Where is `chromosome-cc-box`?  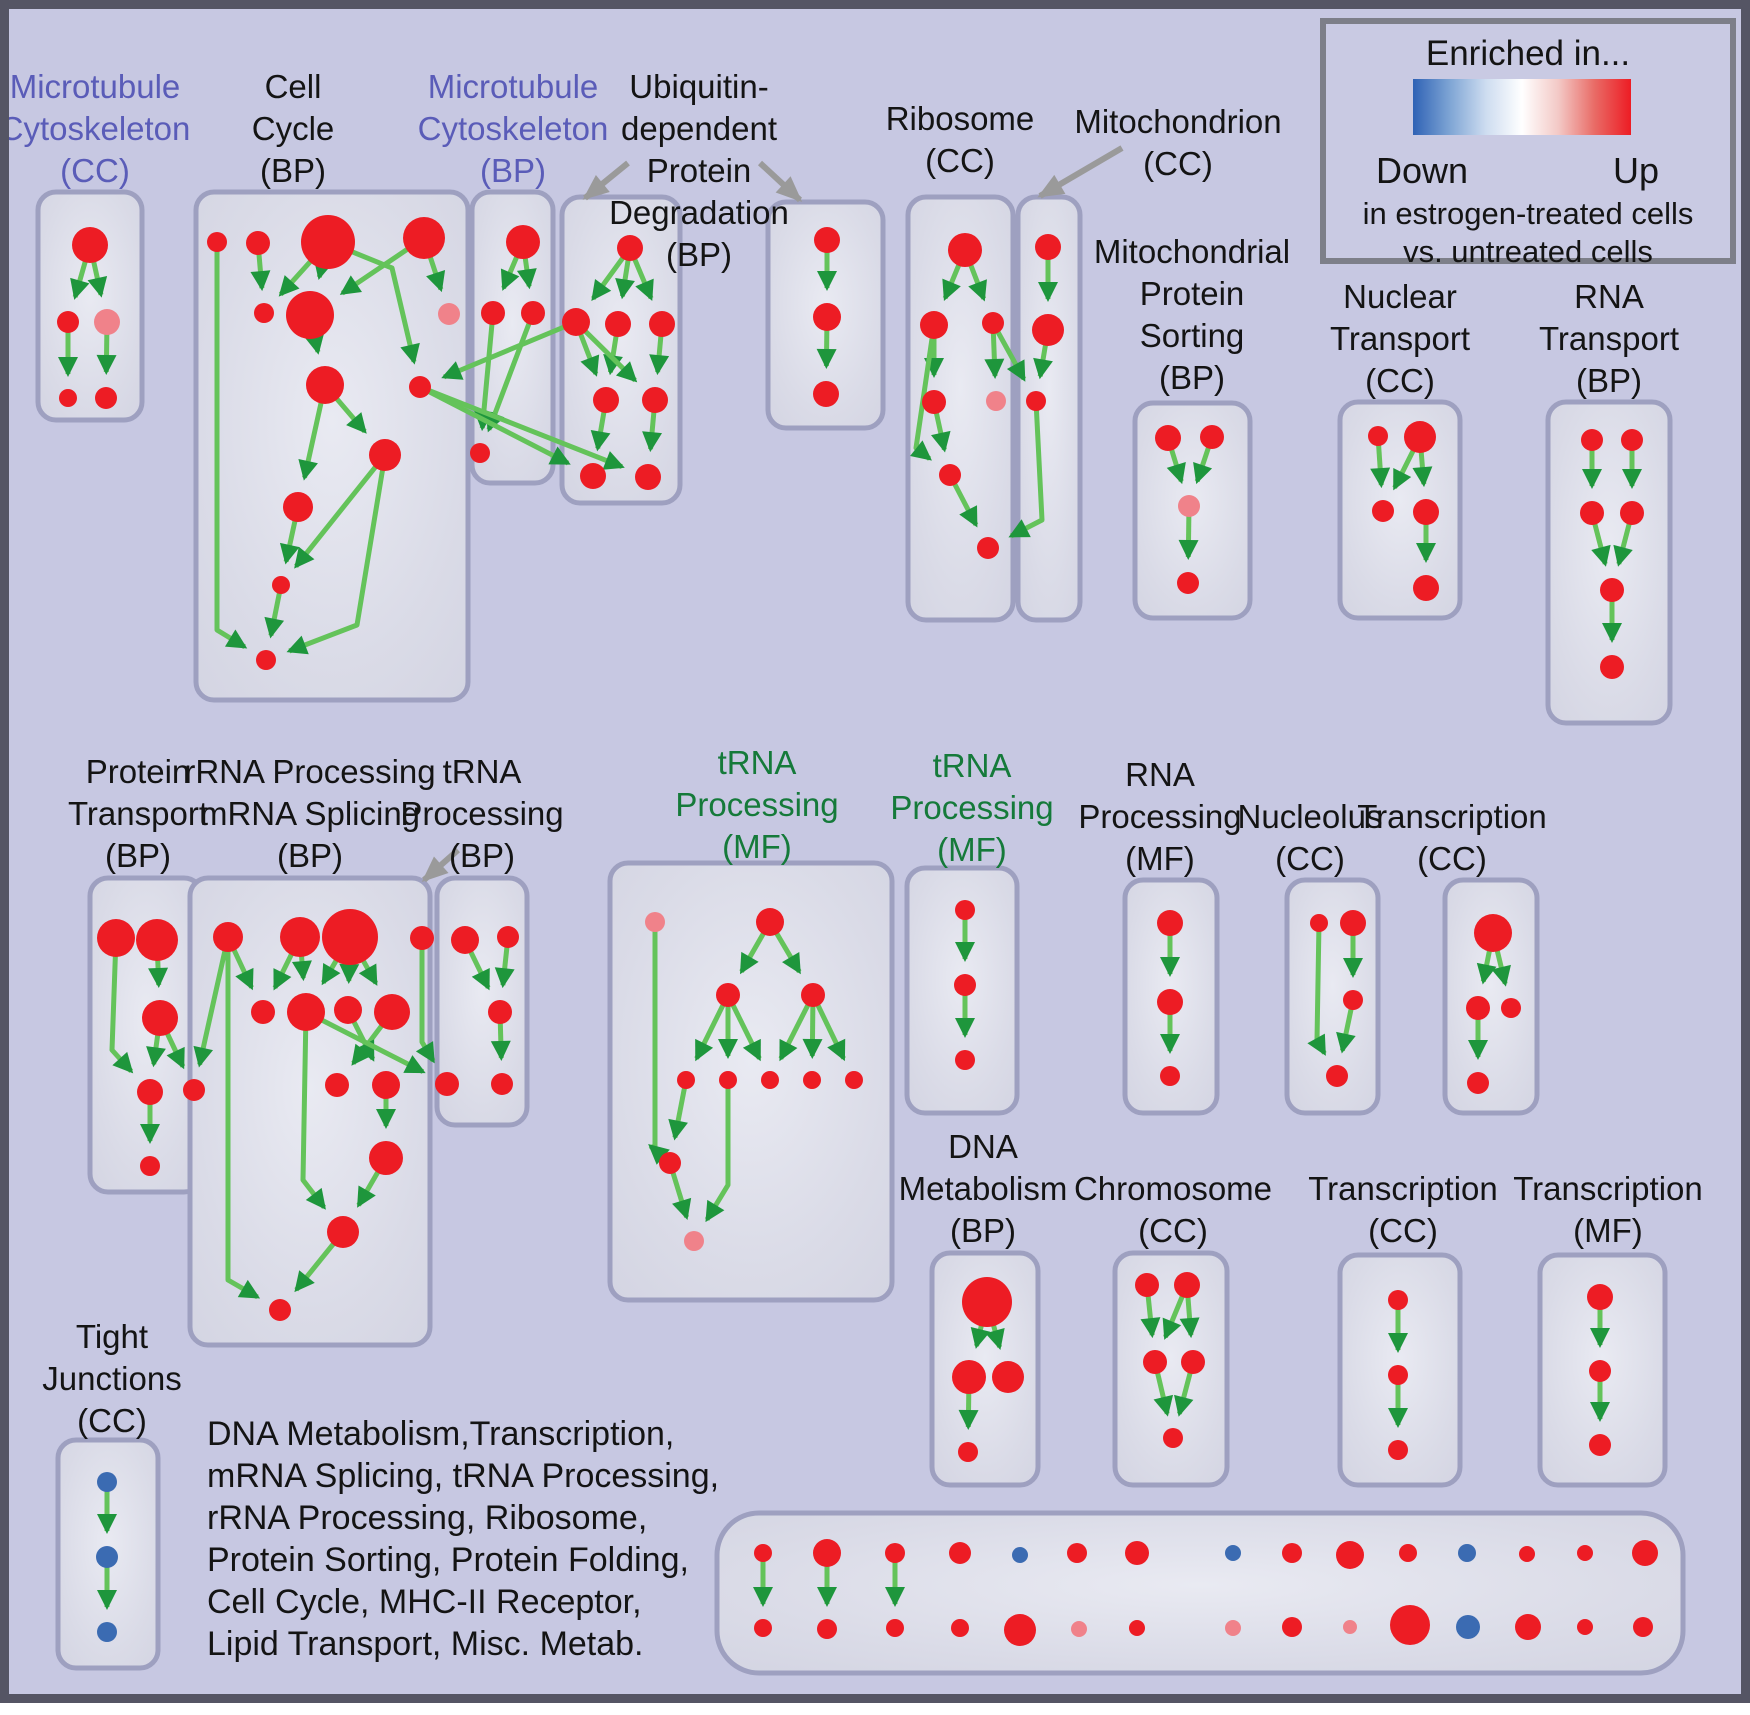 chromosome-cc-box is located at coordinates (1171, 1369).